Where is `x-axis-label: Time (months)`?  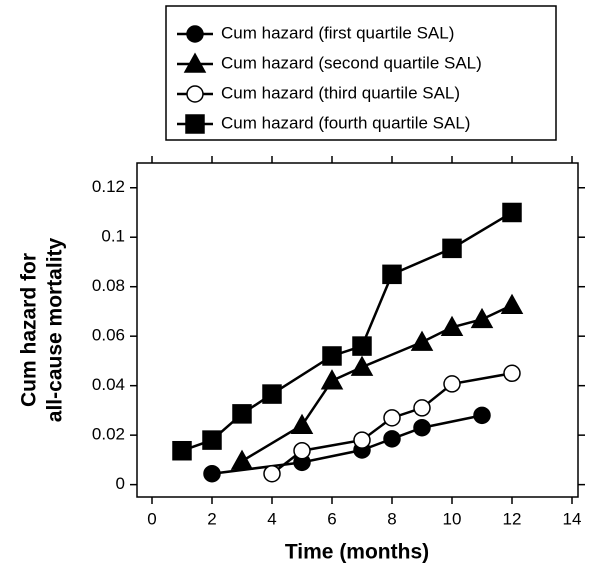 x-axis-label: Time (months) is located at coordinates (357, 552).